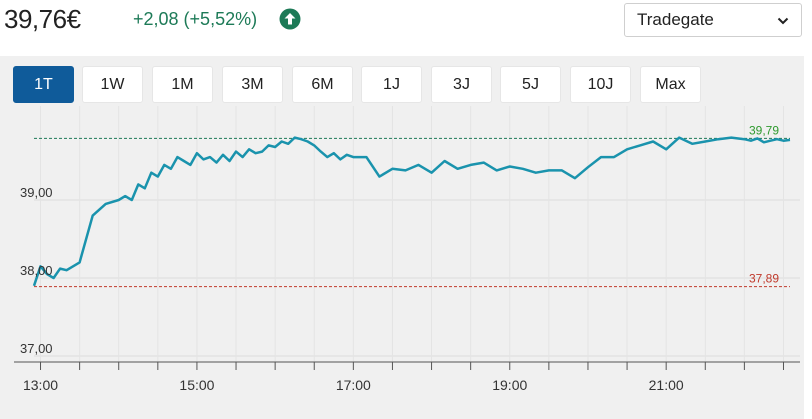  What do you see at coordinates (600, 84) in the screenshot?
I see `range-tab-10j: 10J` at bounding box center [600, 84].